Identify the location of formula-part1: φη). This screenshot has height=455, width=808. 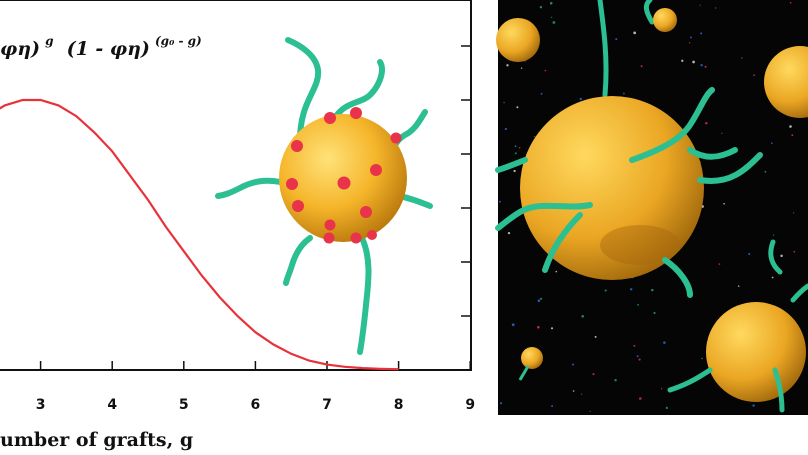
(20, 49).